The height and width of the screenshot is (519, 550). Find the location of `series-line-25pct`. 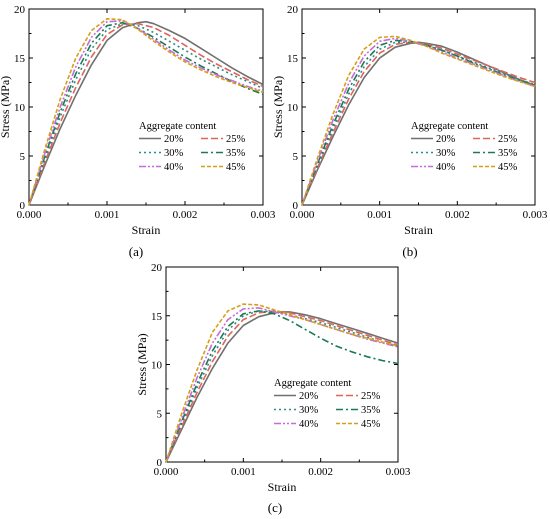

series-line-25pct is located at coordinates (282, 386).